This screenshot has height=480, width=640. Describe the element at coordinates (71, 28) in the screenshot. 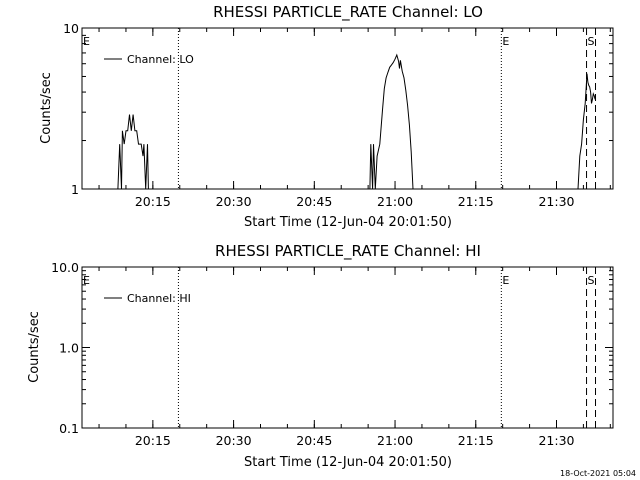

I see `y-tick-label: 10` at that location.